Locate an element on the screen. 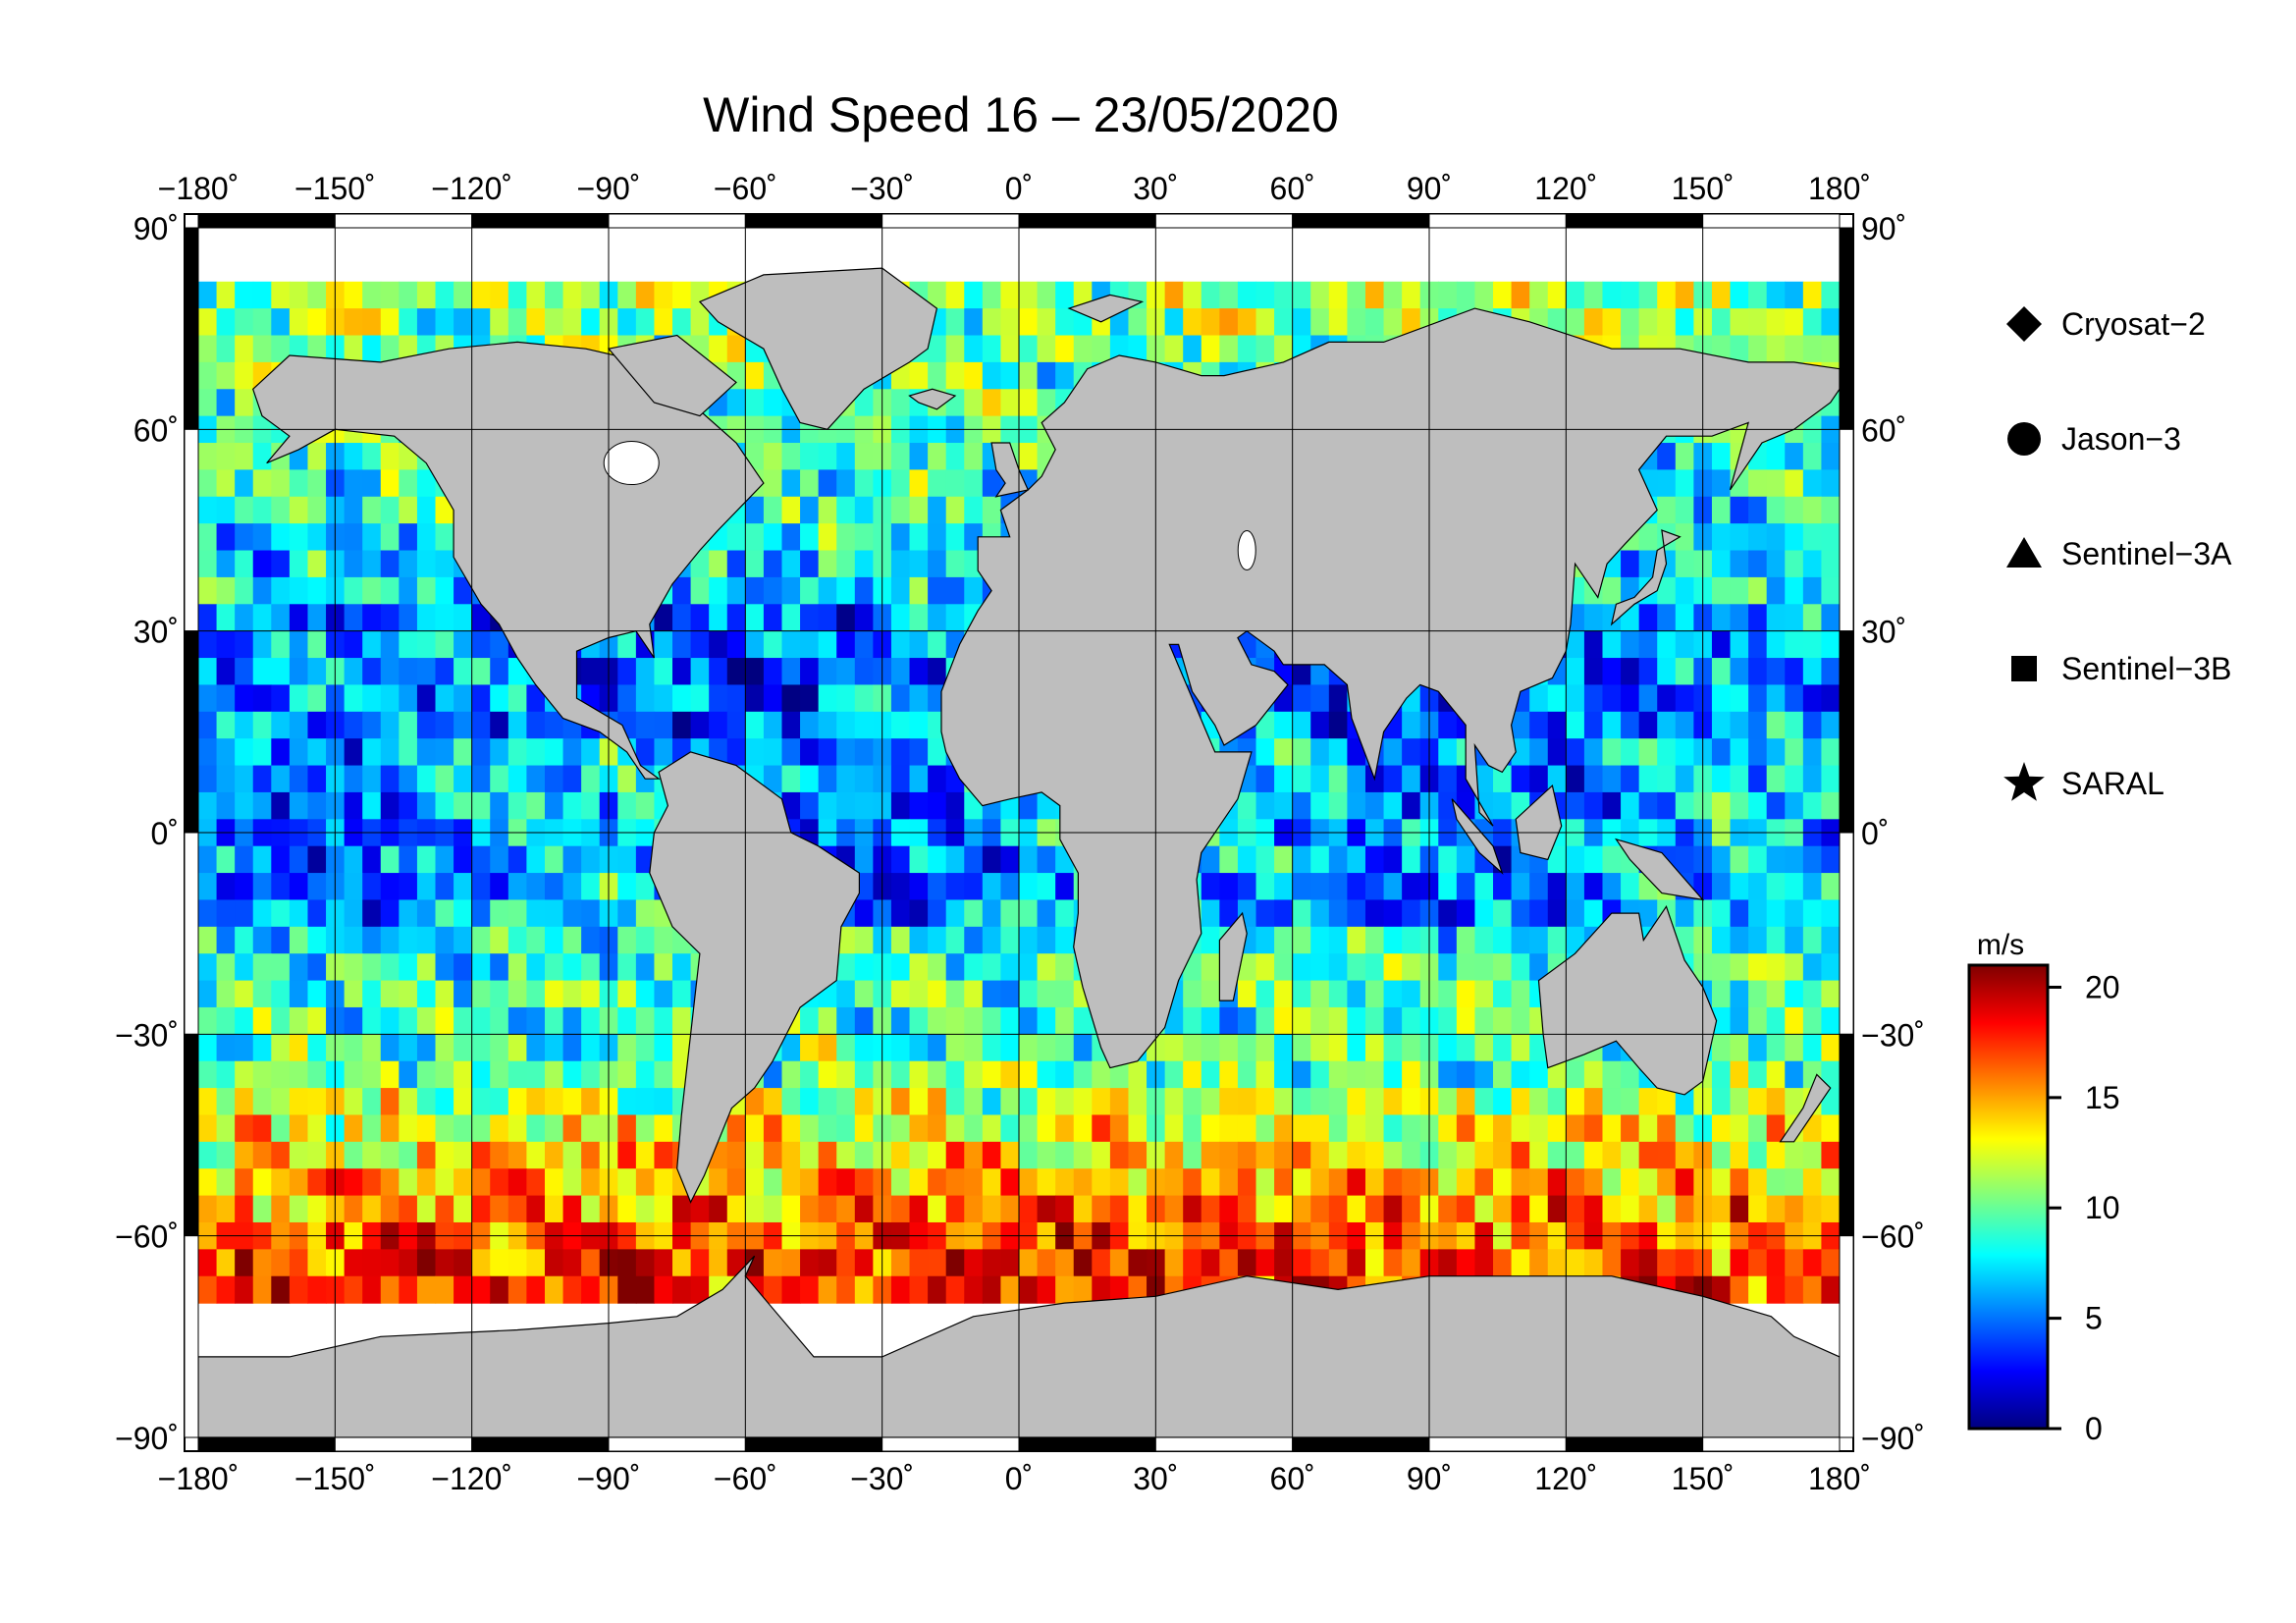 The width and height of the screenshot is (2296, 1623). frame-segment-top is located at coordinates (266, 221).